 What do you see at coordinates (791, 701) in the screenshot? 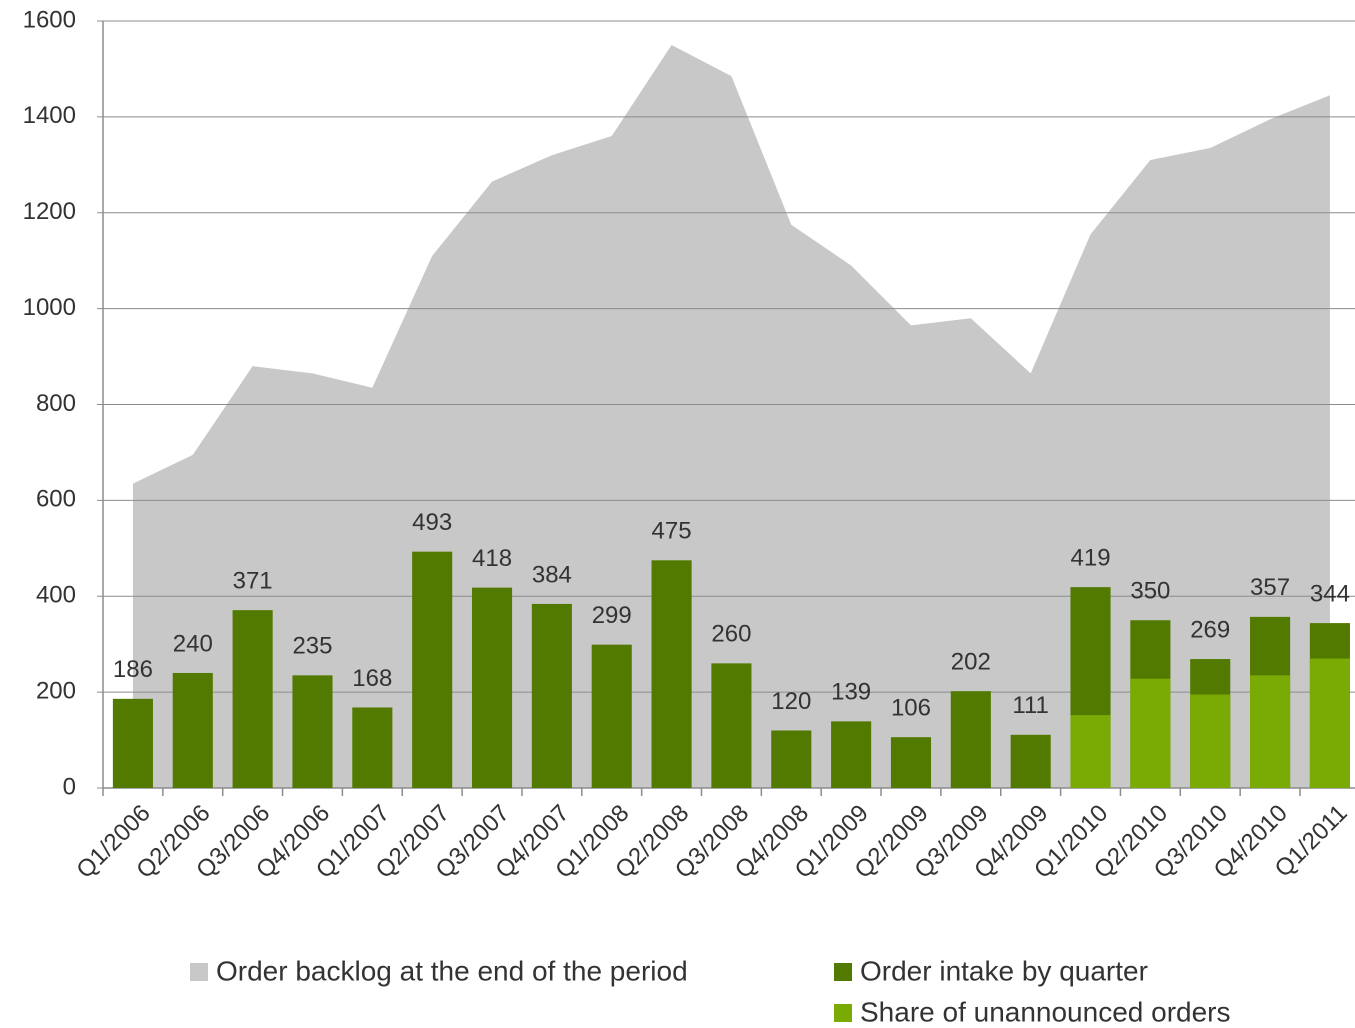
I see `data-label: 120` at bounding box center [791, 701].